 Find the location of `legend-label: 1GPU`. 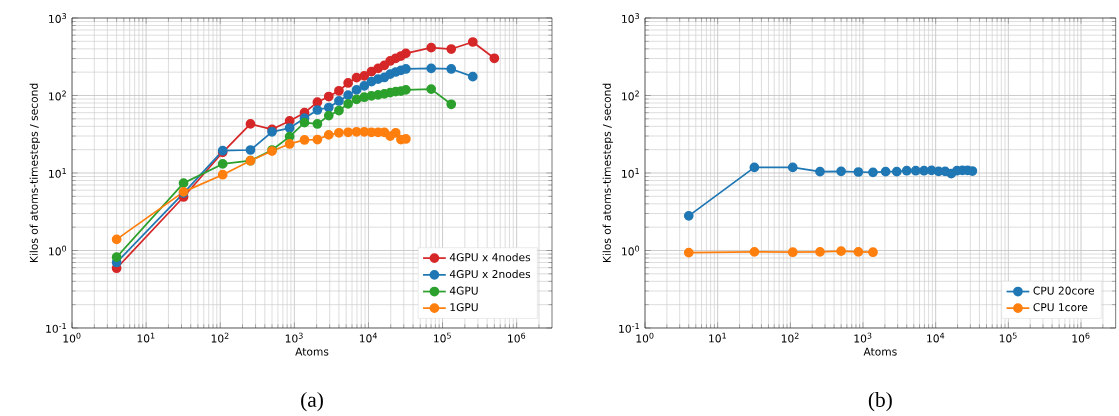

legend-label: 1GPU is located at coordinates (464, 307).